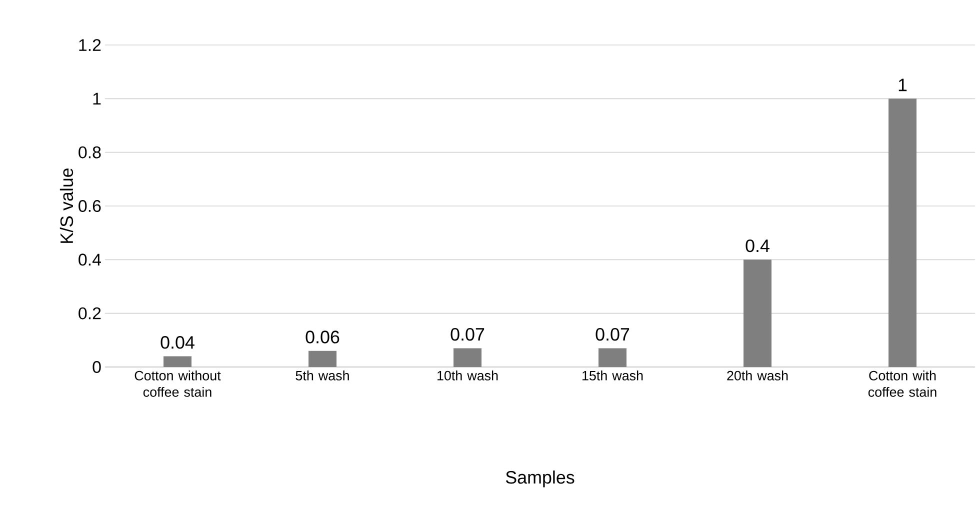  What do you see at coordinates (540, 479) in the screenshot?
I see `x-axis-title: Samples` at bounding box center [540, 479].